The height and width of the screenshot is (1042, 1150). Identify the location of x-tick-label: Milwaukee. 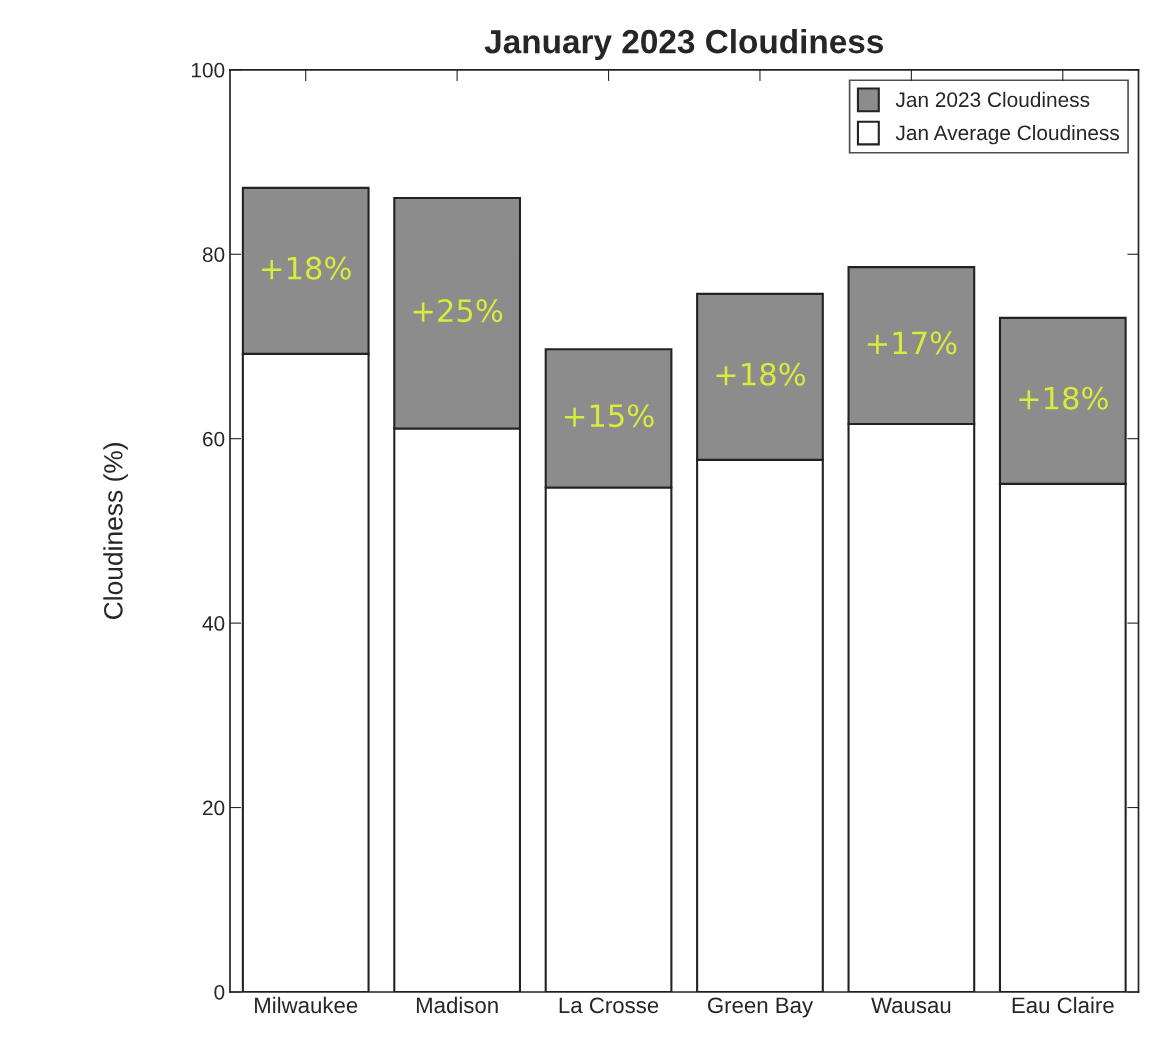
(306, 1005).